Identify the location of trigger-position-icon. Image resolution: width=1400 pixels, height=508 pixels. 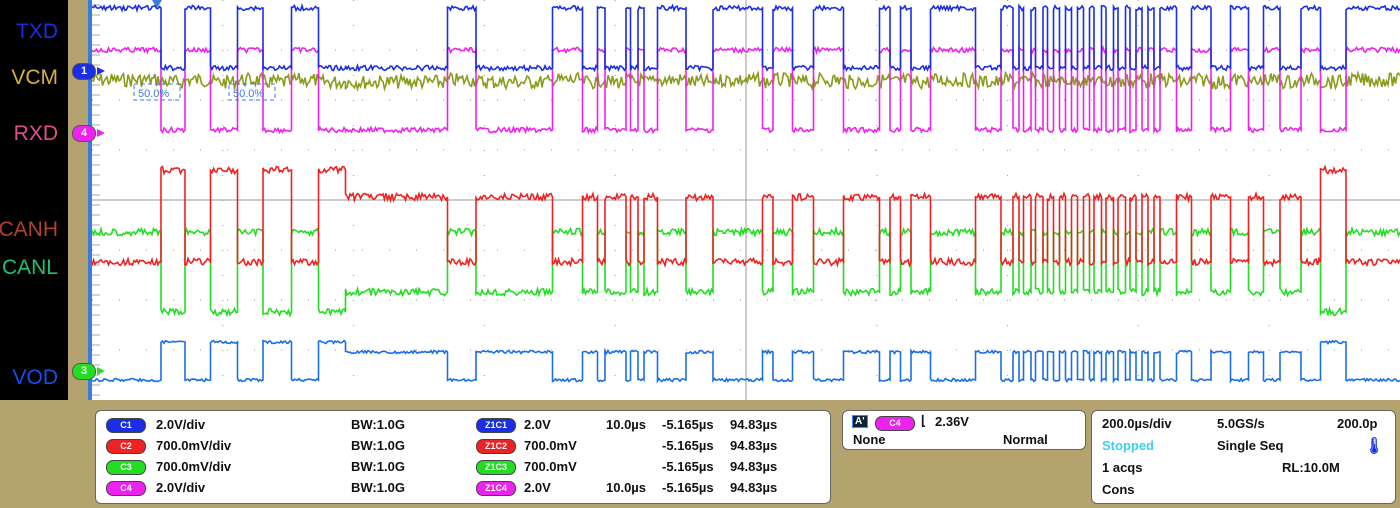
(157, 4).